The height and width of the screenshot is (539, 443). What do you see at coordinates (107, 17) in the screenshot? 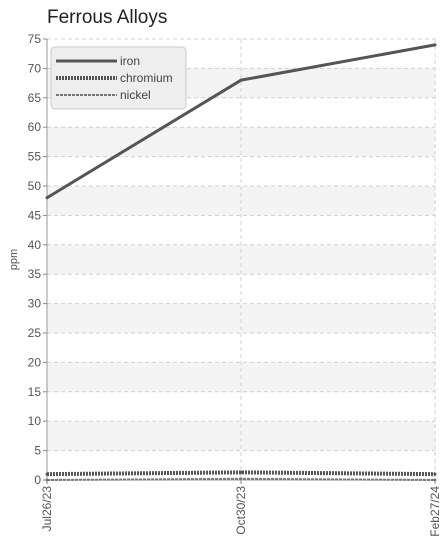
I see `chart-title: Ferrous Alloys` at bounding box center [107, 17].